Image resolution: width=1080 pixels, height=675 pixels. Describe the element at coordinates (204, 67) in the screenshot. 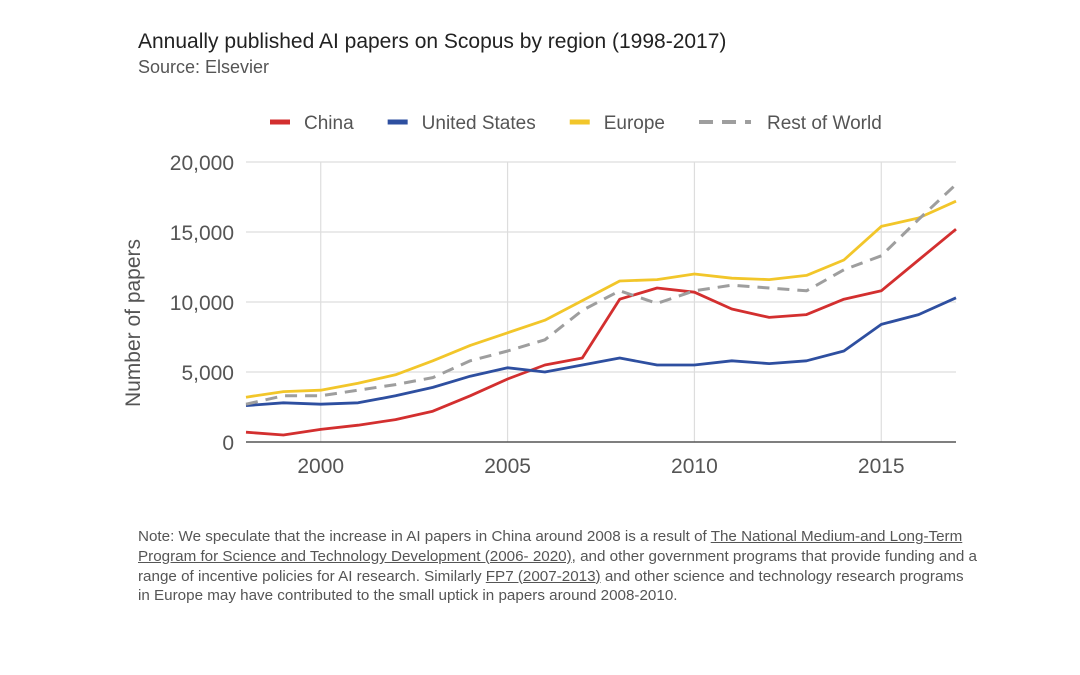

I see `chart-source: Source: Elsevier` at that location.